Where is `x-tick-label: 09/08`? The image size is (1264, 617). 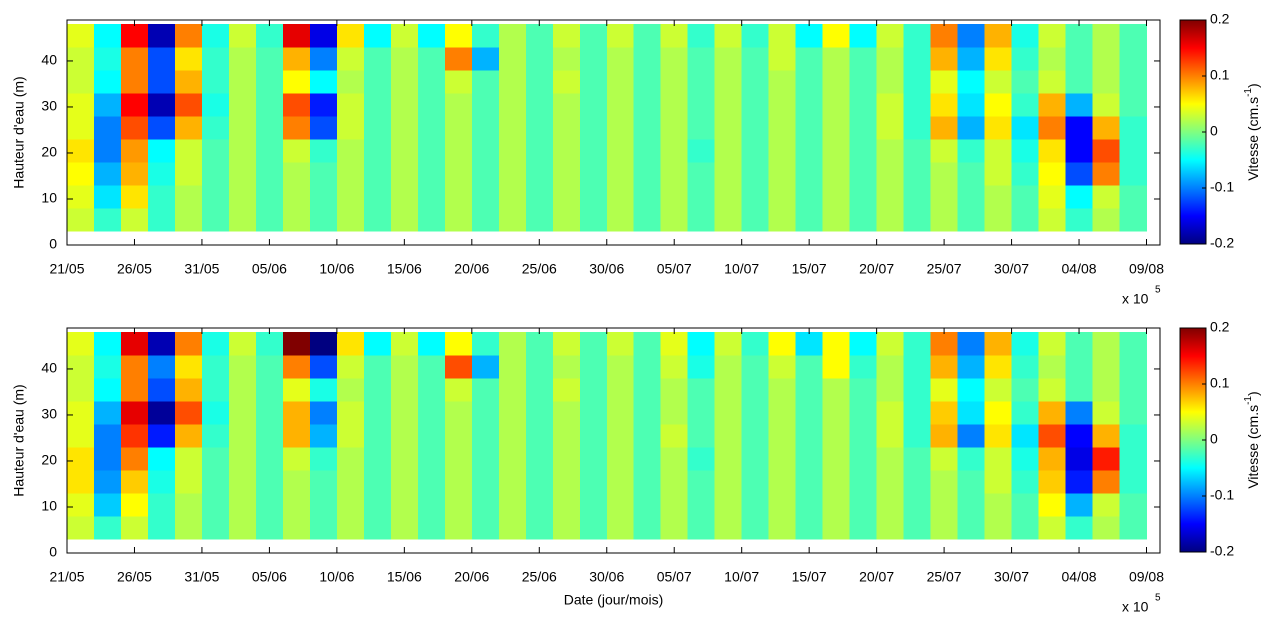
x-tick-label: 09/08 is located at coordinates (1146, 577).